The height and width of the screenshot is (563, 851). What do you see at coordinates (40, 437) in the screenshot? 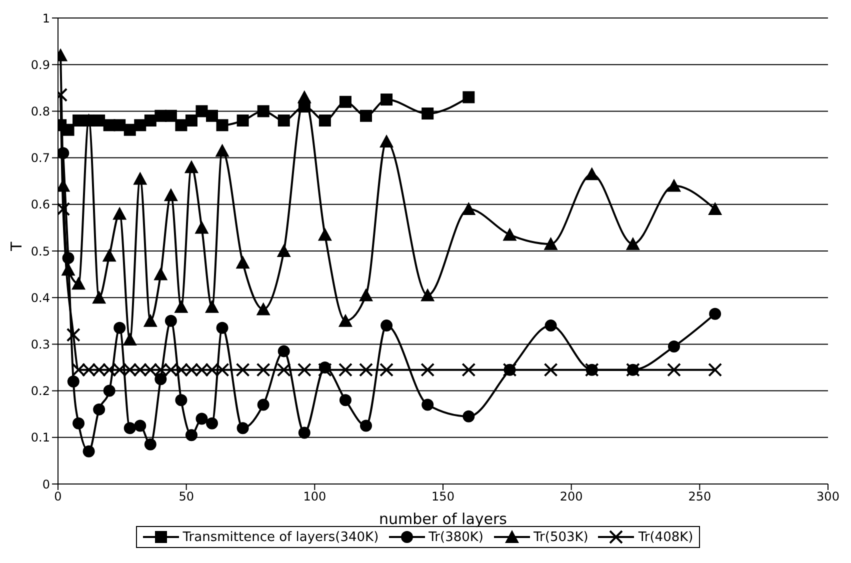
I see `y-tick-label: 0.1` at bounding box center [40, 437].